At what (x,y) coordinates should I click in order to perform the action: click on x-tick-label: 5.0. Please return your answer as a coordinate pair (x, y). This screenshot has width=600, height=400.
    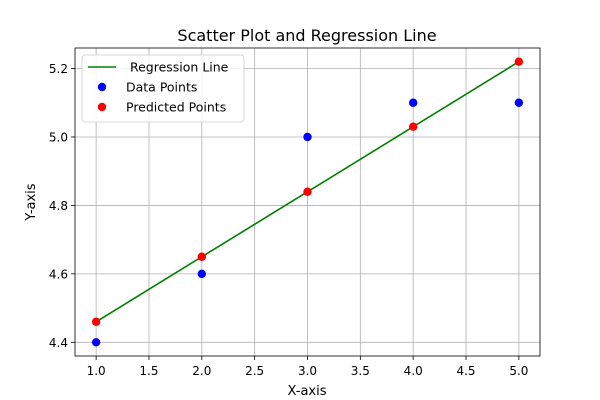
    Looking at the image, I should click on (518, 371).